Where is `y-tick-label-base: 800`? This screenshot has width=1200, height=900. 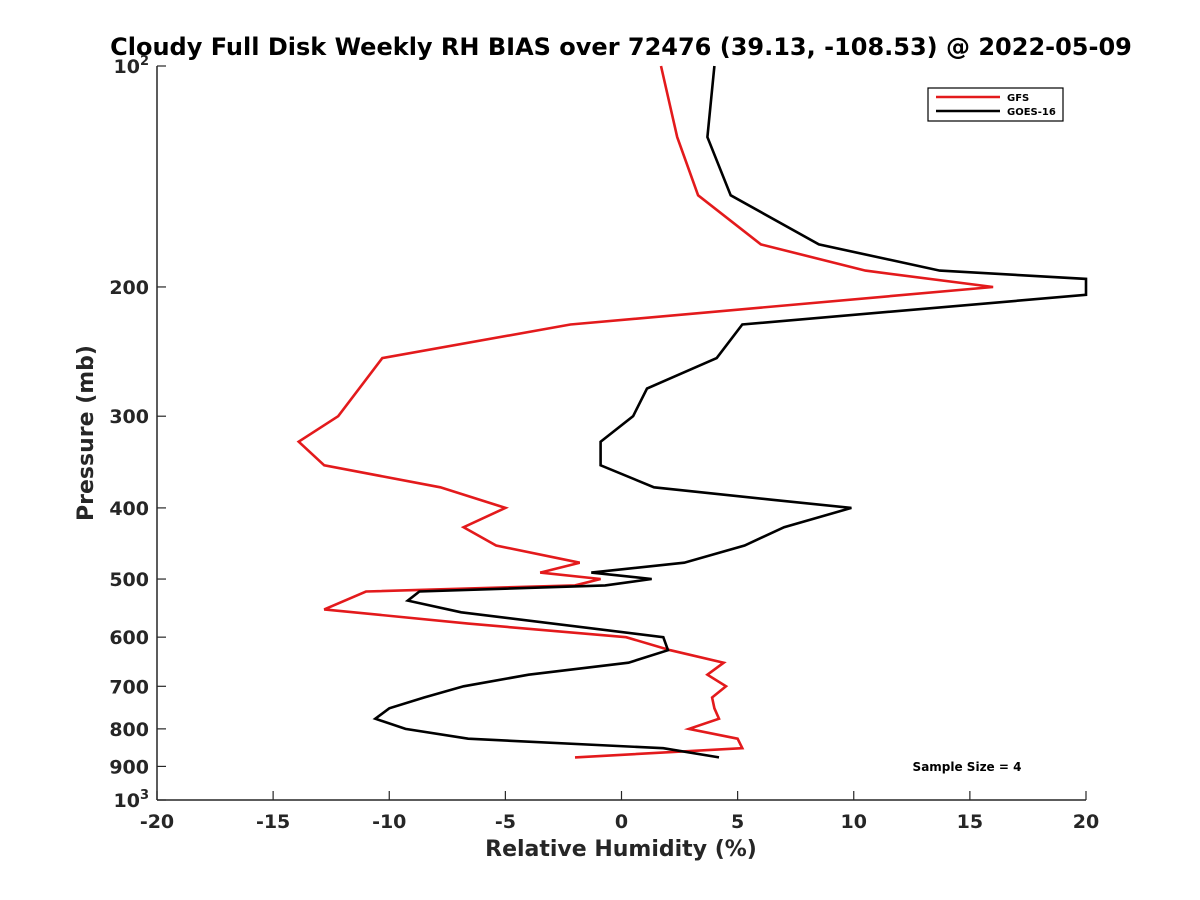 y-tick-label-base: 800 is located at coordinates (129, 730).